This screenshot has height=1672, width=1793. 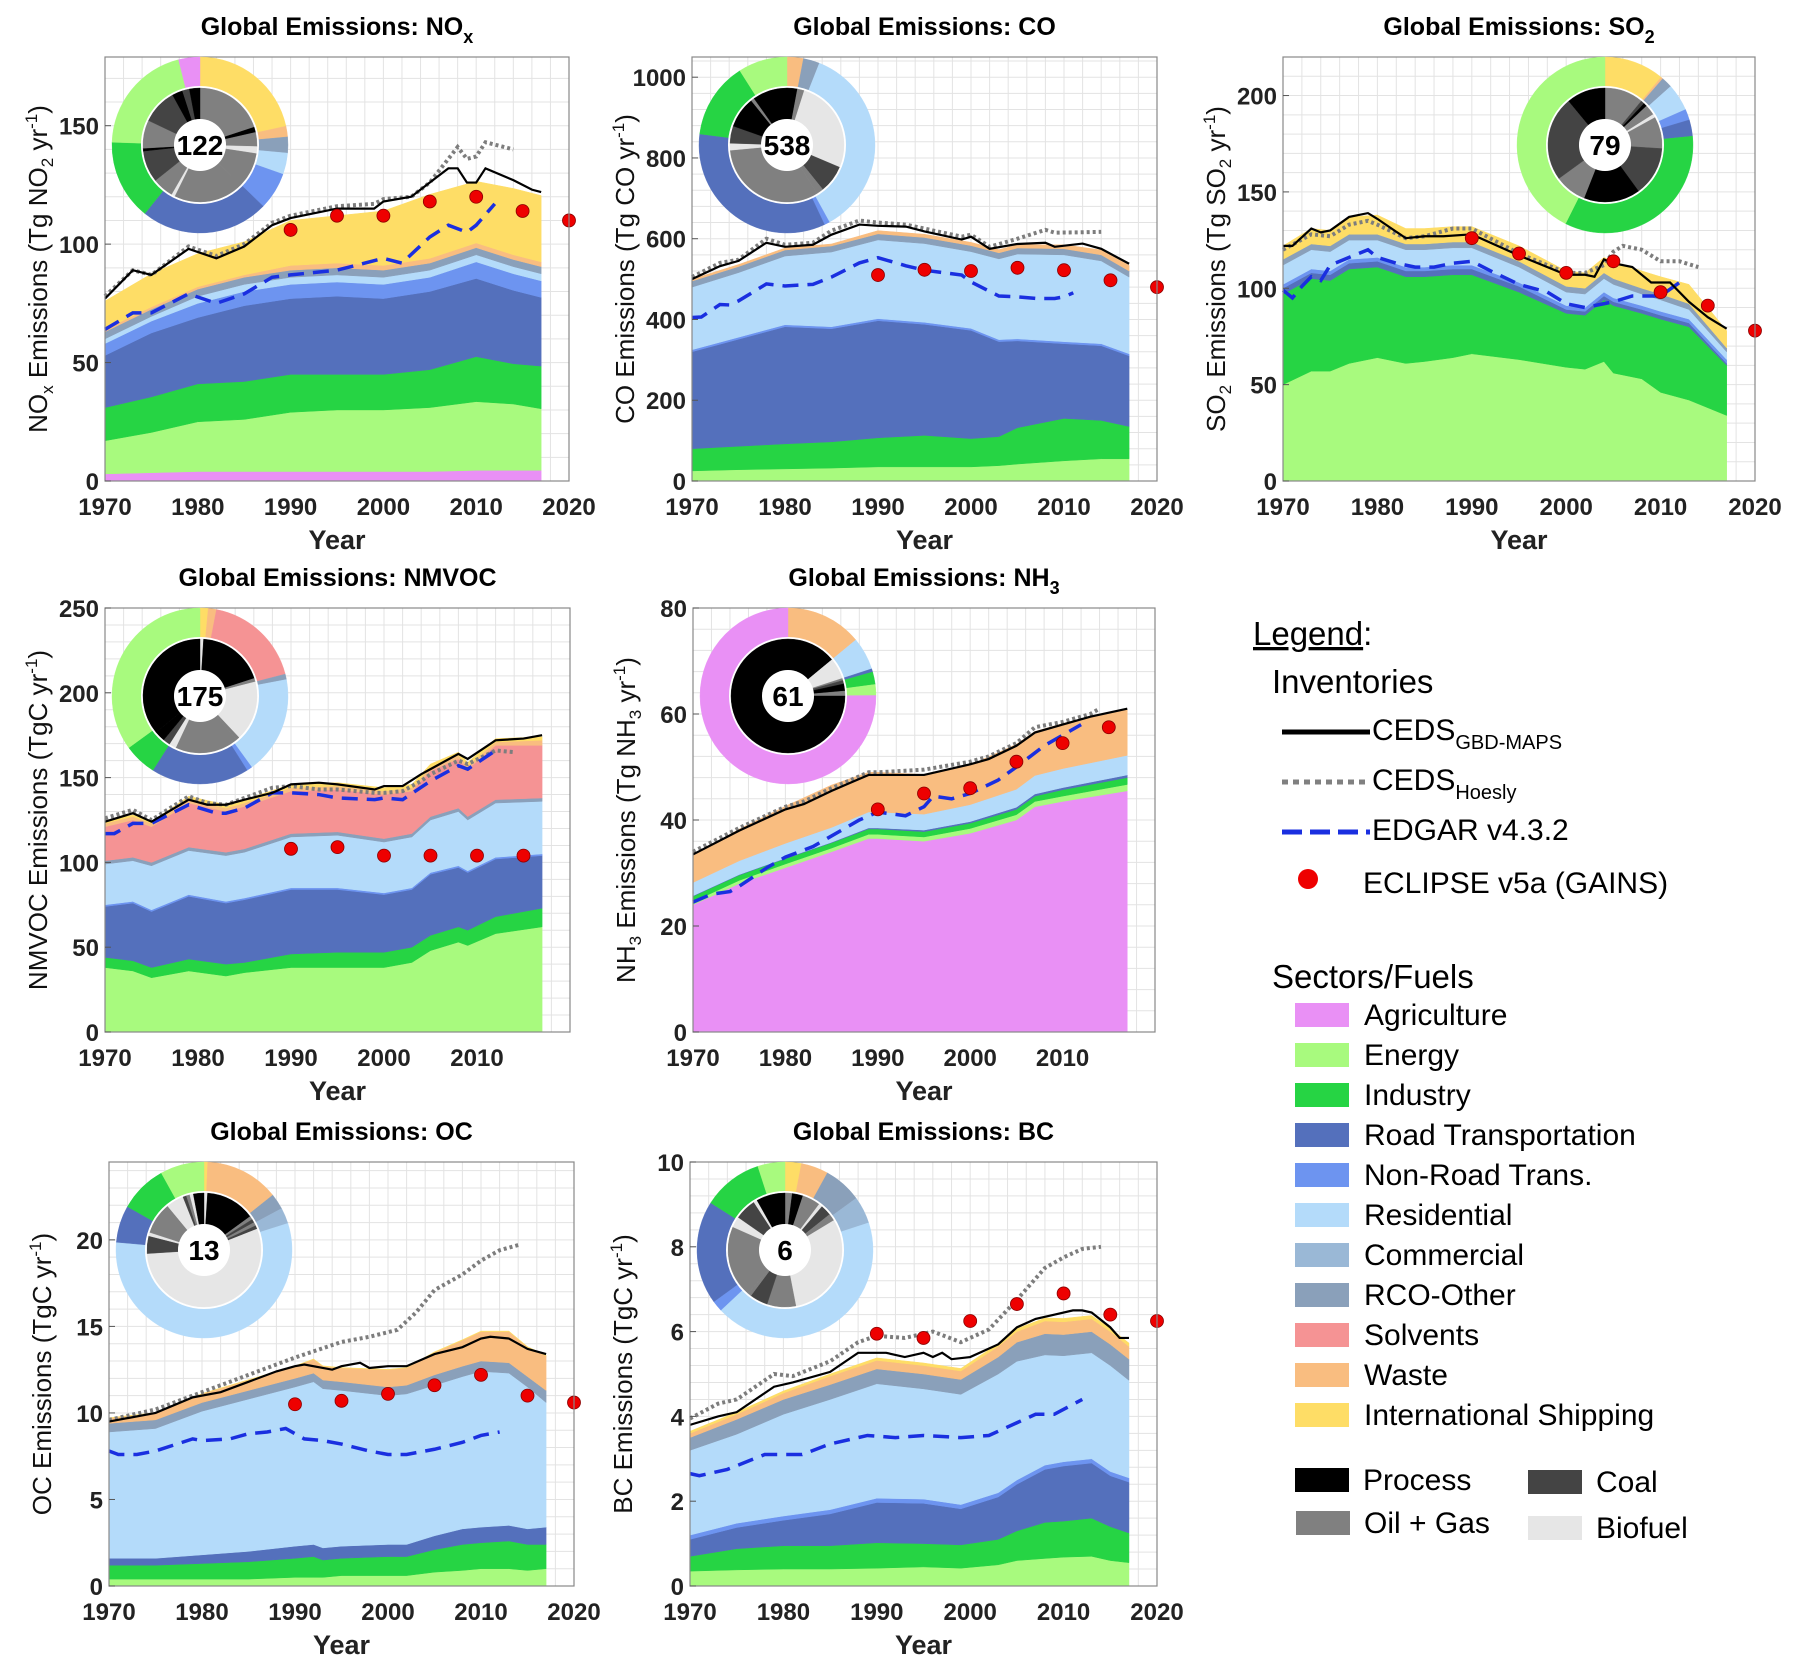 What do you see at coordinates (678, 1417) in the screenshot?
I see `y-tick-label: 4` at bounding box center [678, 1417].